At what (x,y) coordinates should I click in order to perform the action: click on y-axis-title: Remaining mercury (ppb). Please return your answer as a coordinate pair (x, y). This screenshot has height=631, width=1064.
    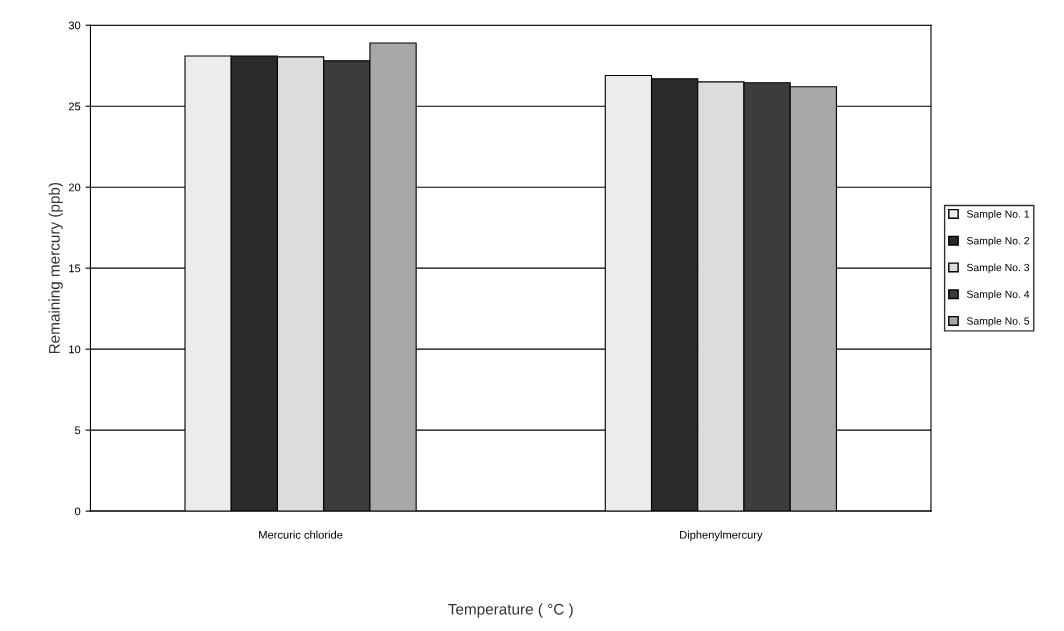
    Looking at the image, I should click on (55, 268).